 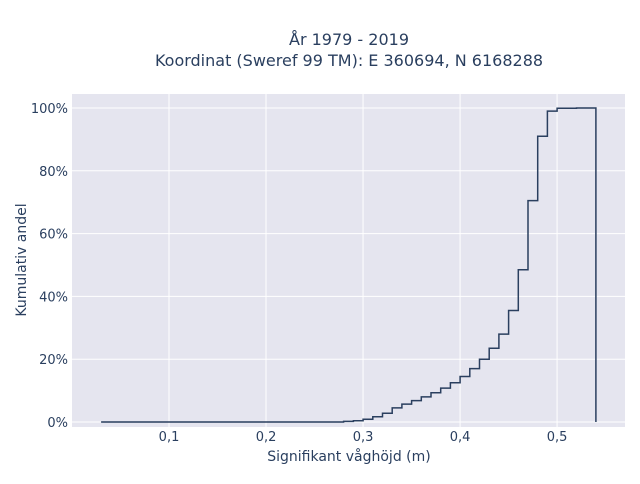 I want to click on x-tick-labels: 0,1 0,2 0,3 0,4 0,5, so click(x=363, y=437).